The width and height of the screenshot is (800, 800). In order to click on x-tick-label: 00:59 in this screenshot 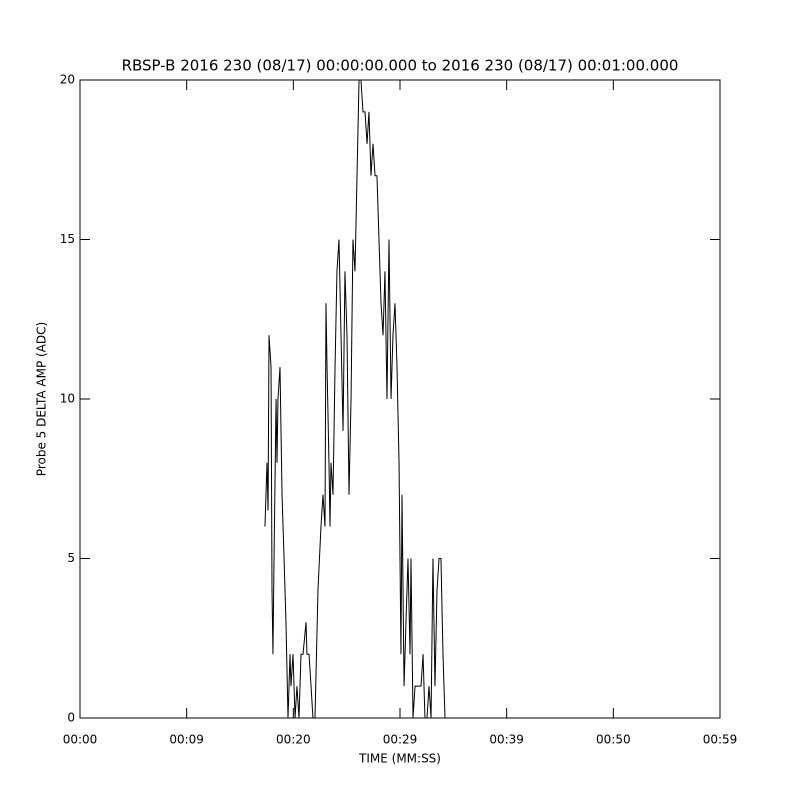, I will do `click(720, 740)`.